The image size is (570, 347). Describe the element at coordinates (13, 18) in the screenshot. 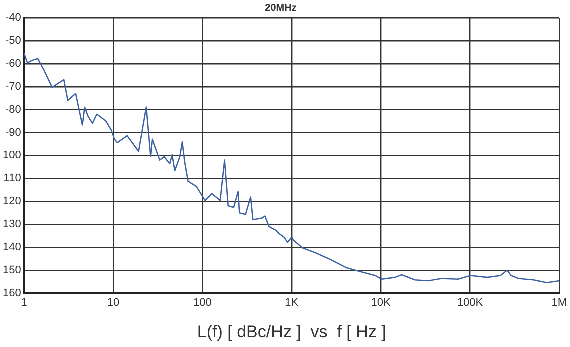

I see `y-tick-label: -40` at that location.